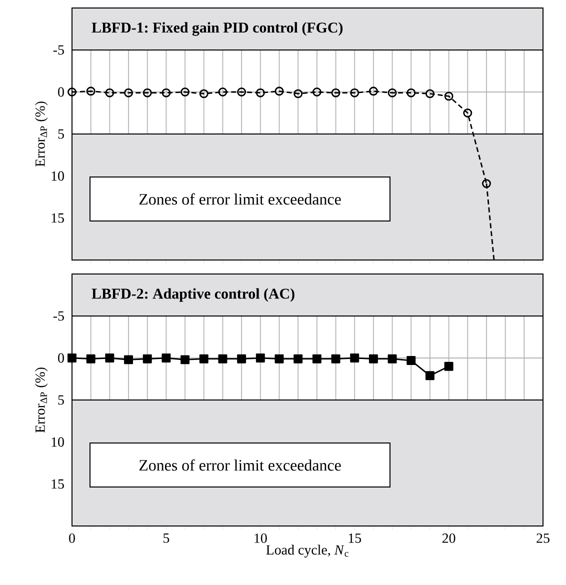 The width and height of the screenshot is (566, 585). I want to click on x-tick-label: 5, so click(167, 538).